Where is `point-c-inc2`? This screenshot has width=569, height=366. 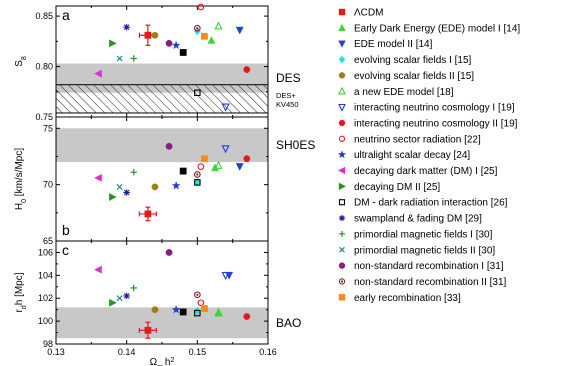
point-c-inc2 is located at coordinates (247, 316).